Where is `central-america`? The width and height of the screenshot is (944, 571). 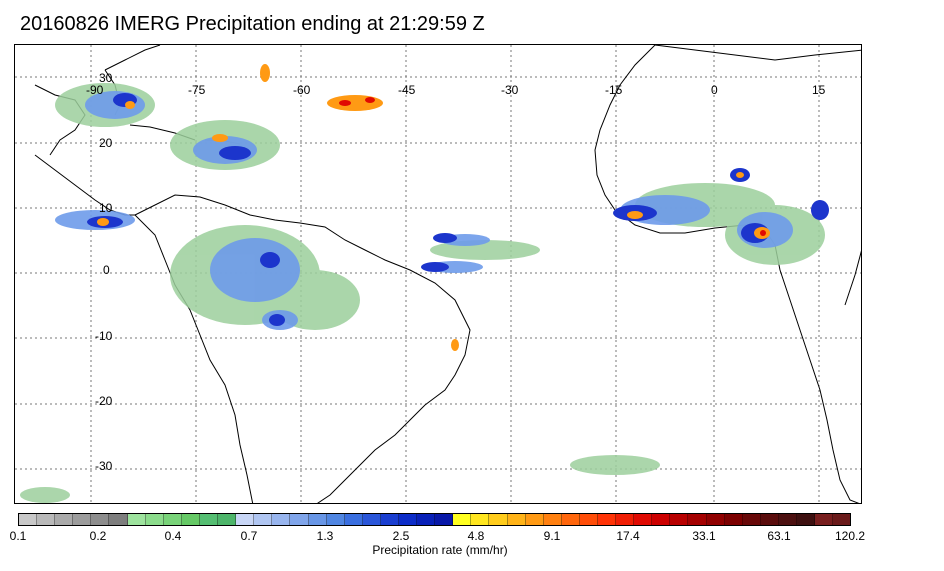
central-america is located at coordinates (84, 185).